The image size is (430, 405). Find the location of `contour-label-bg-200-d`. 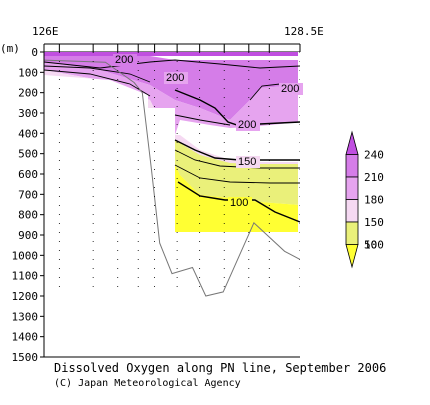

contour-label-bg-200-d is located at coordinates (248, 125).